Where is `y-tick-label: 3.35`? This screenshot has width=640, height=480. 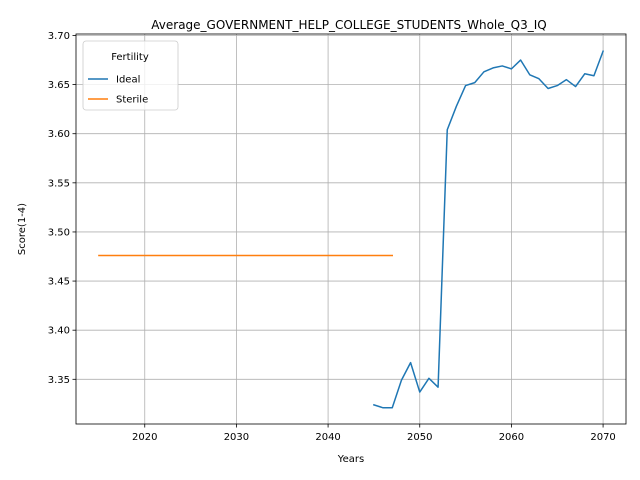
y-tick-label: 3.35 is located at coordinates (59, 380).